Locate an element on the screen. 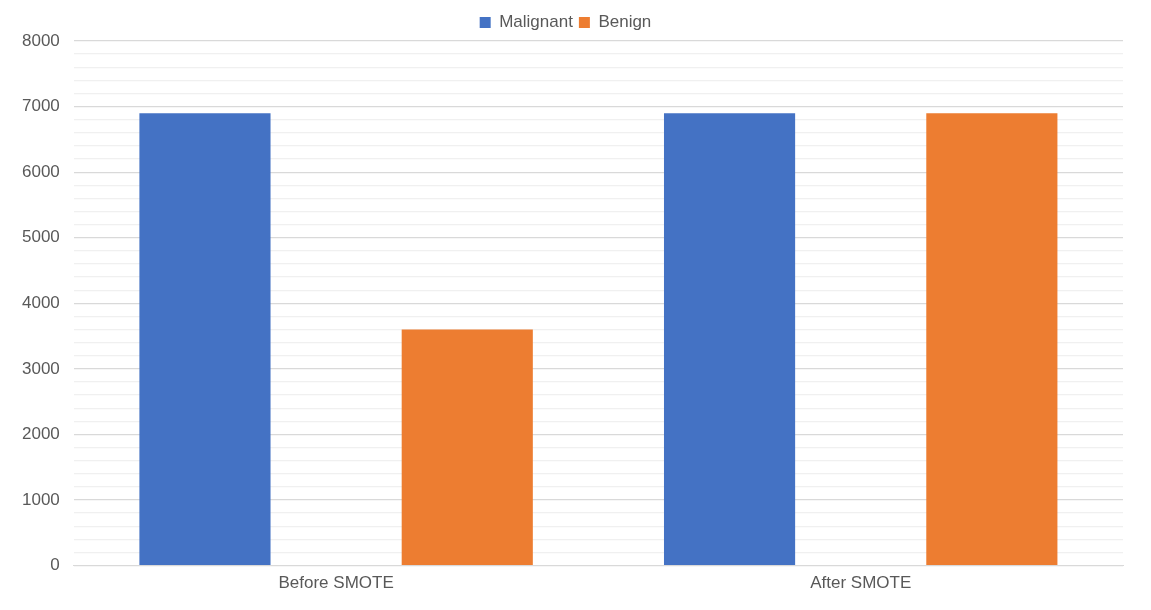 This screenshot has width=1151, height=610. x-tick-label: Before SMOTE is located at coordinates (336, 583).